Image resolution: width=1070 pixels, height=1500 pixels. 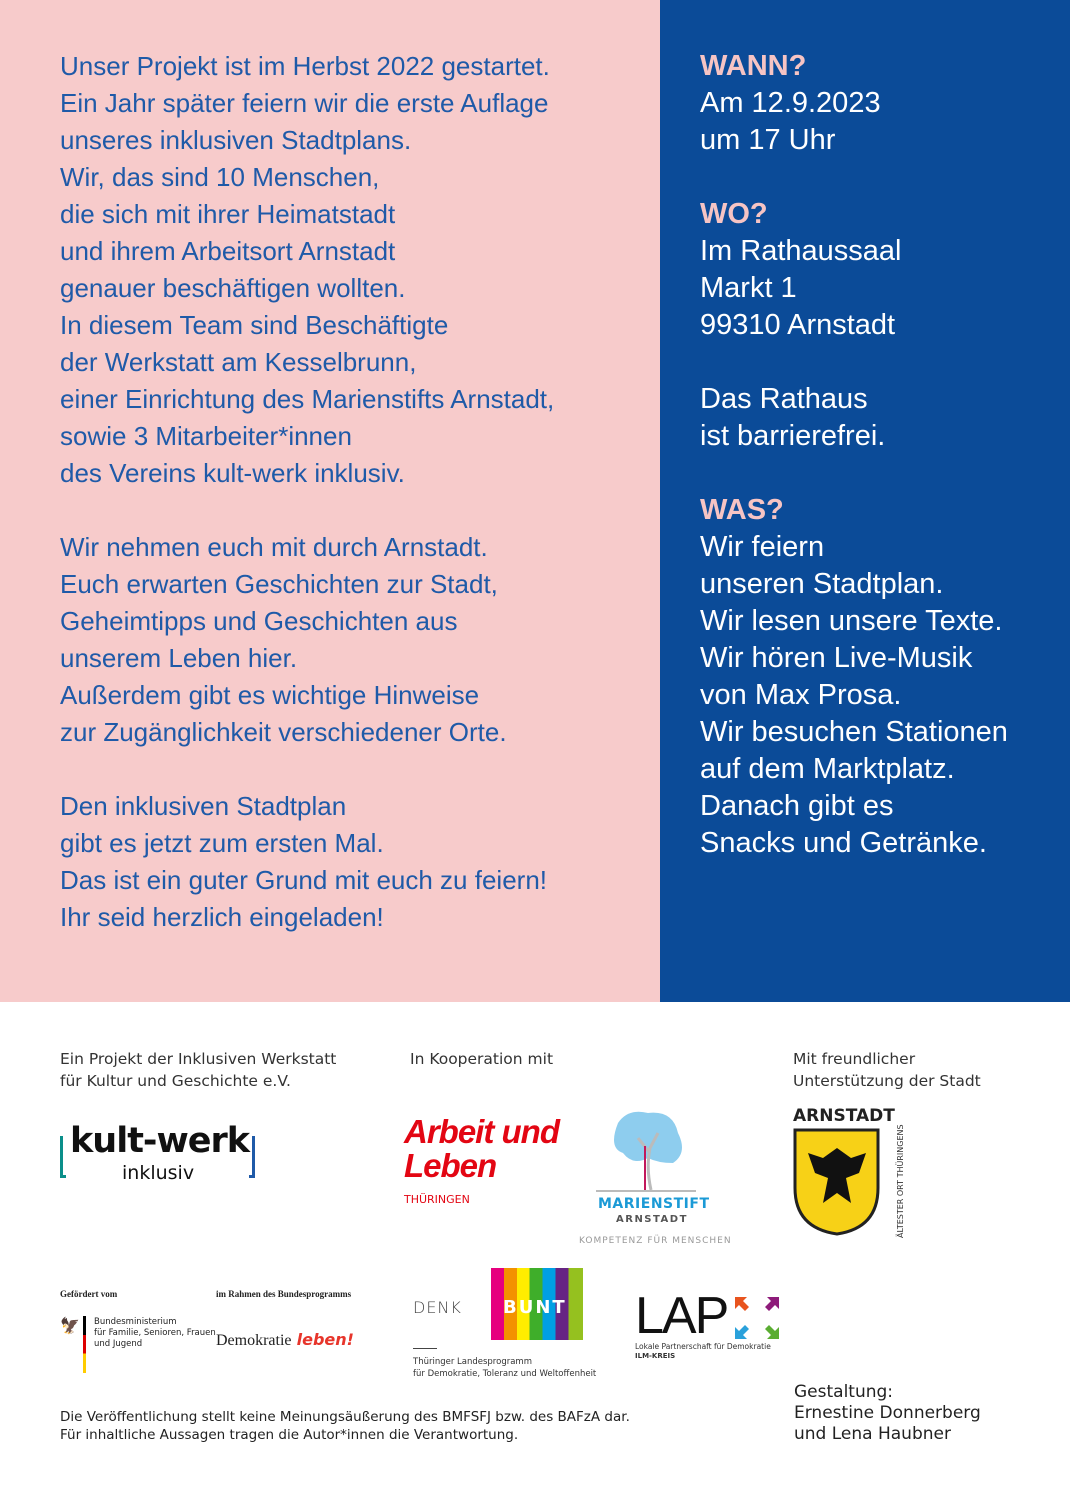 What do you see at coordinates (220, 177) in the screenshot?
I see `text-line: Wir, das sind 10 Menschen,` at bounding box center [220, 177].